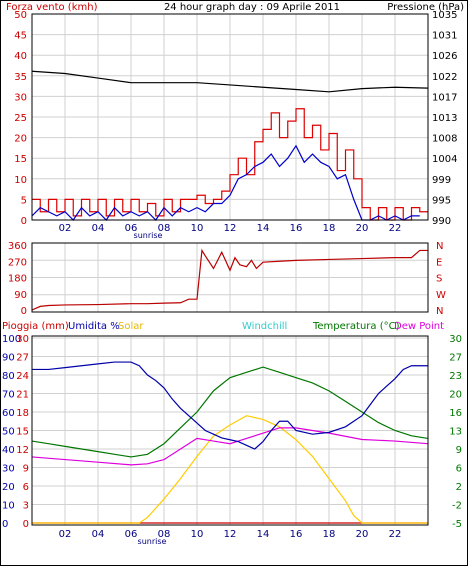  I want to click on graph-title: 24 hour graph day : 09 Aprile 2011, so click(252, 7).